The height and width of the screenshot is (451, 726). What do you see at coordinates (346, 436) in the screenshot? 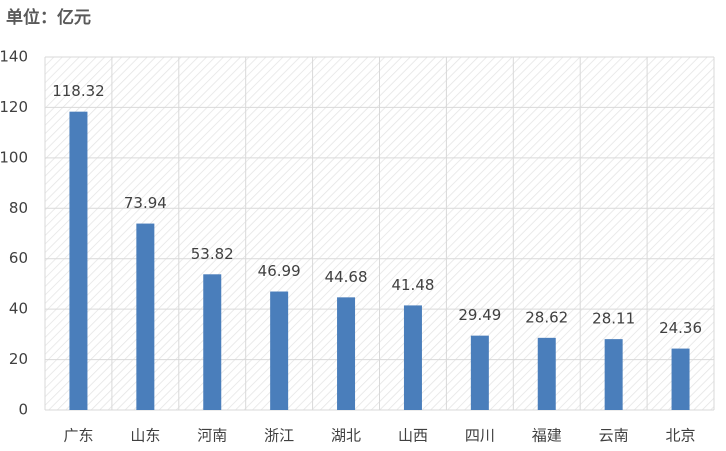
I see `x-tick-label: 湖北` at bounding box center [346, 436].